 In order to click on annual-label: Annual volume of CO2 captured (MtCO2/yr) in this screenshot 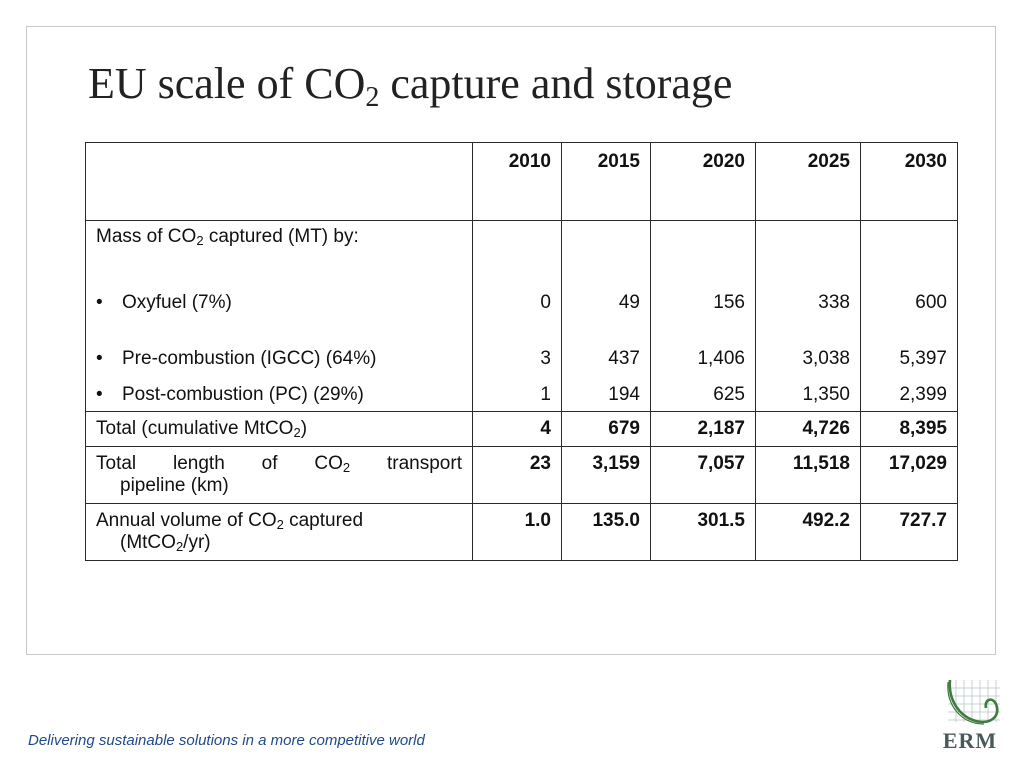, I will do `click(279, 532)`.